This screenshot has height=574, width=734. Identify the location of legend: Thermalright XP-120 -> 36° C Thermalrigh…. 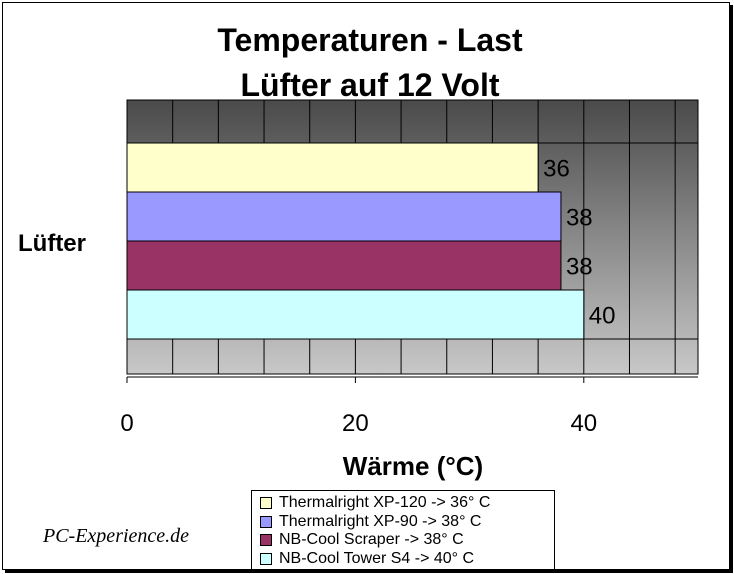
(403, 530).